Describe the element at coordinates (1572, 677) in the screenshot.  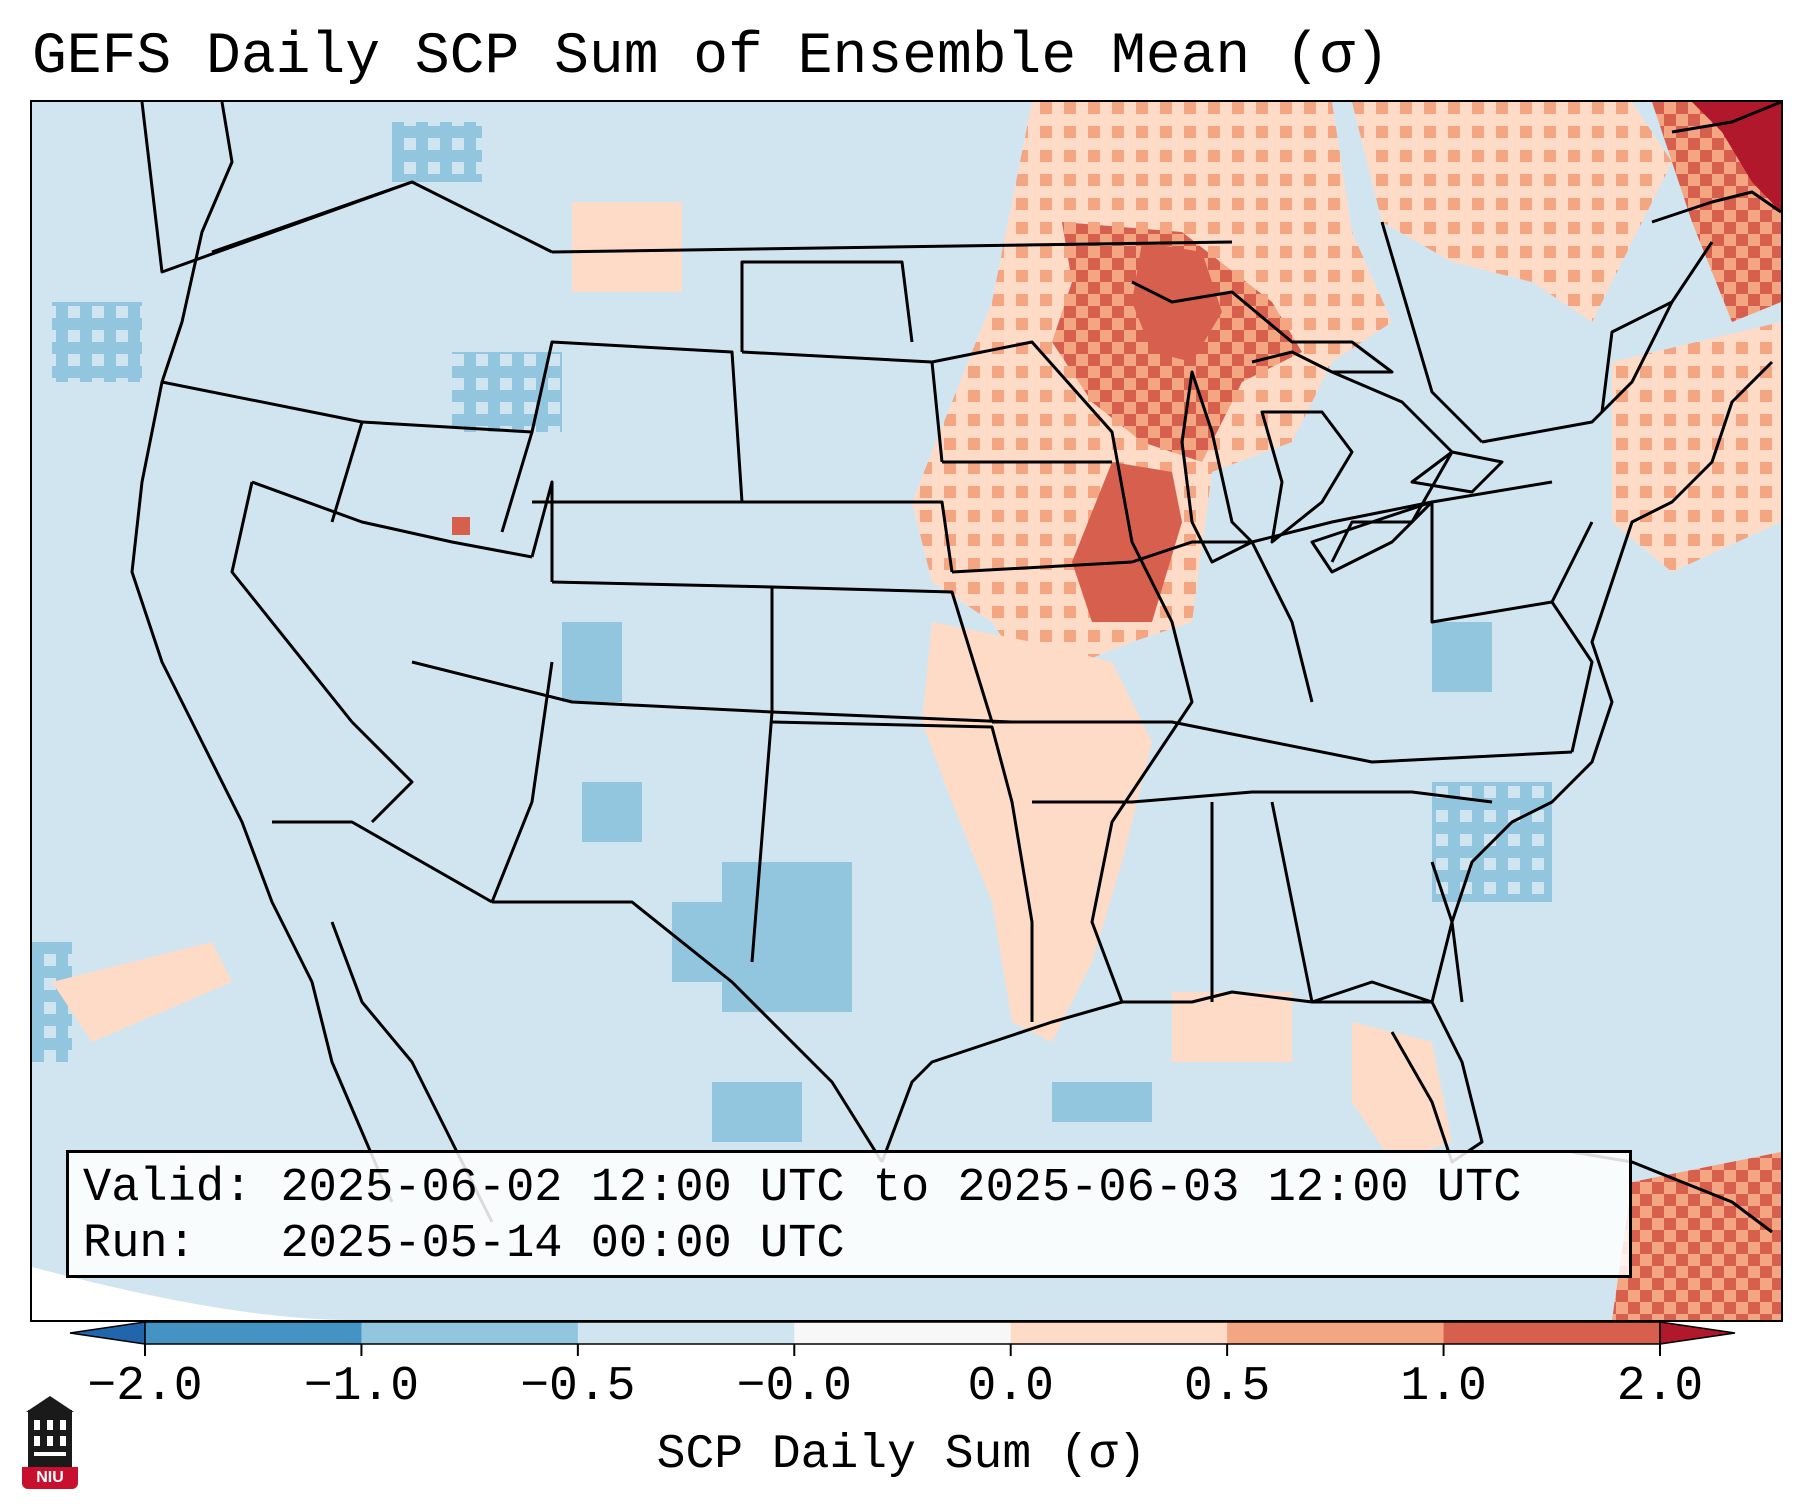
I see `border-virginia` at that location.